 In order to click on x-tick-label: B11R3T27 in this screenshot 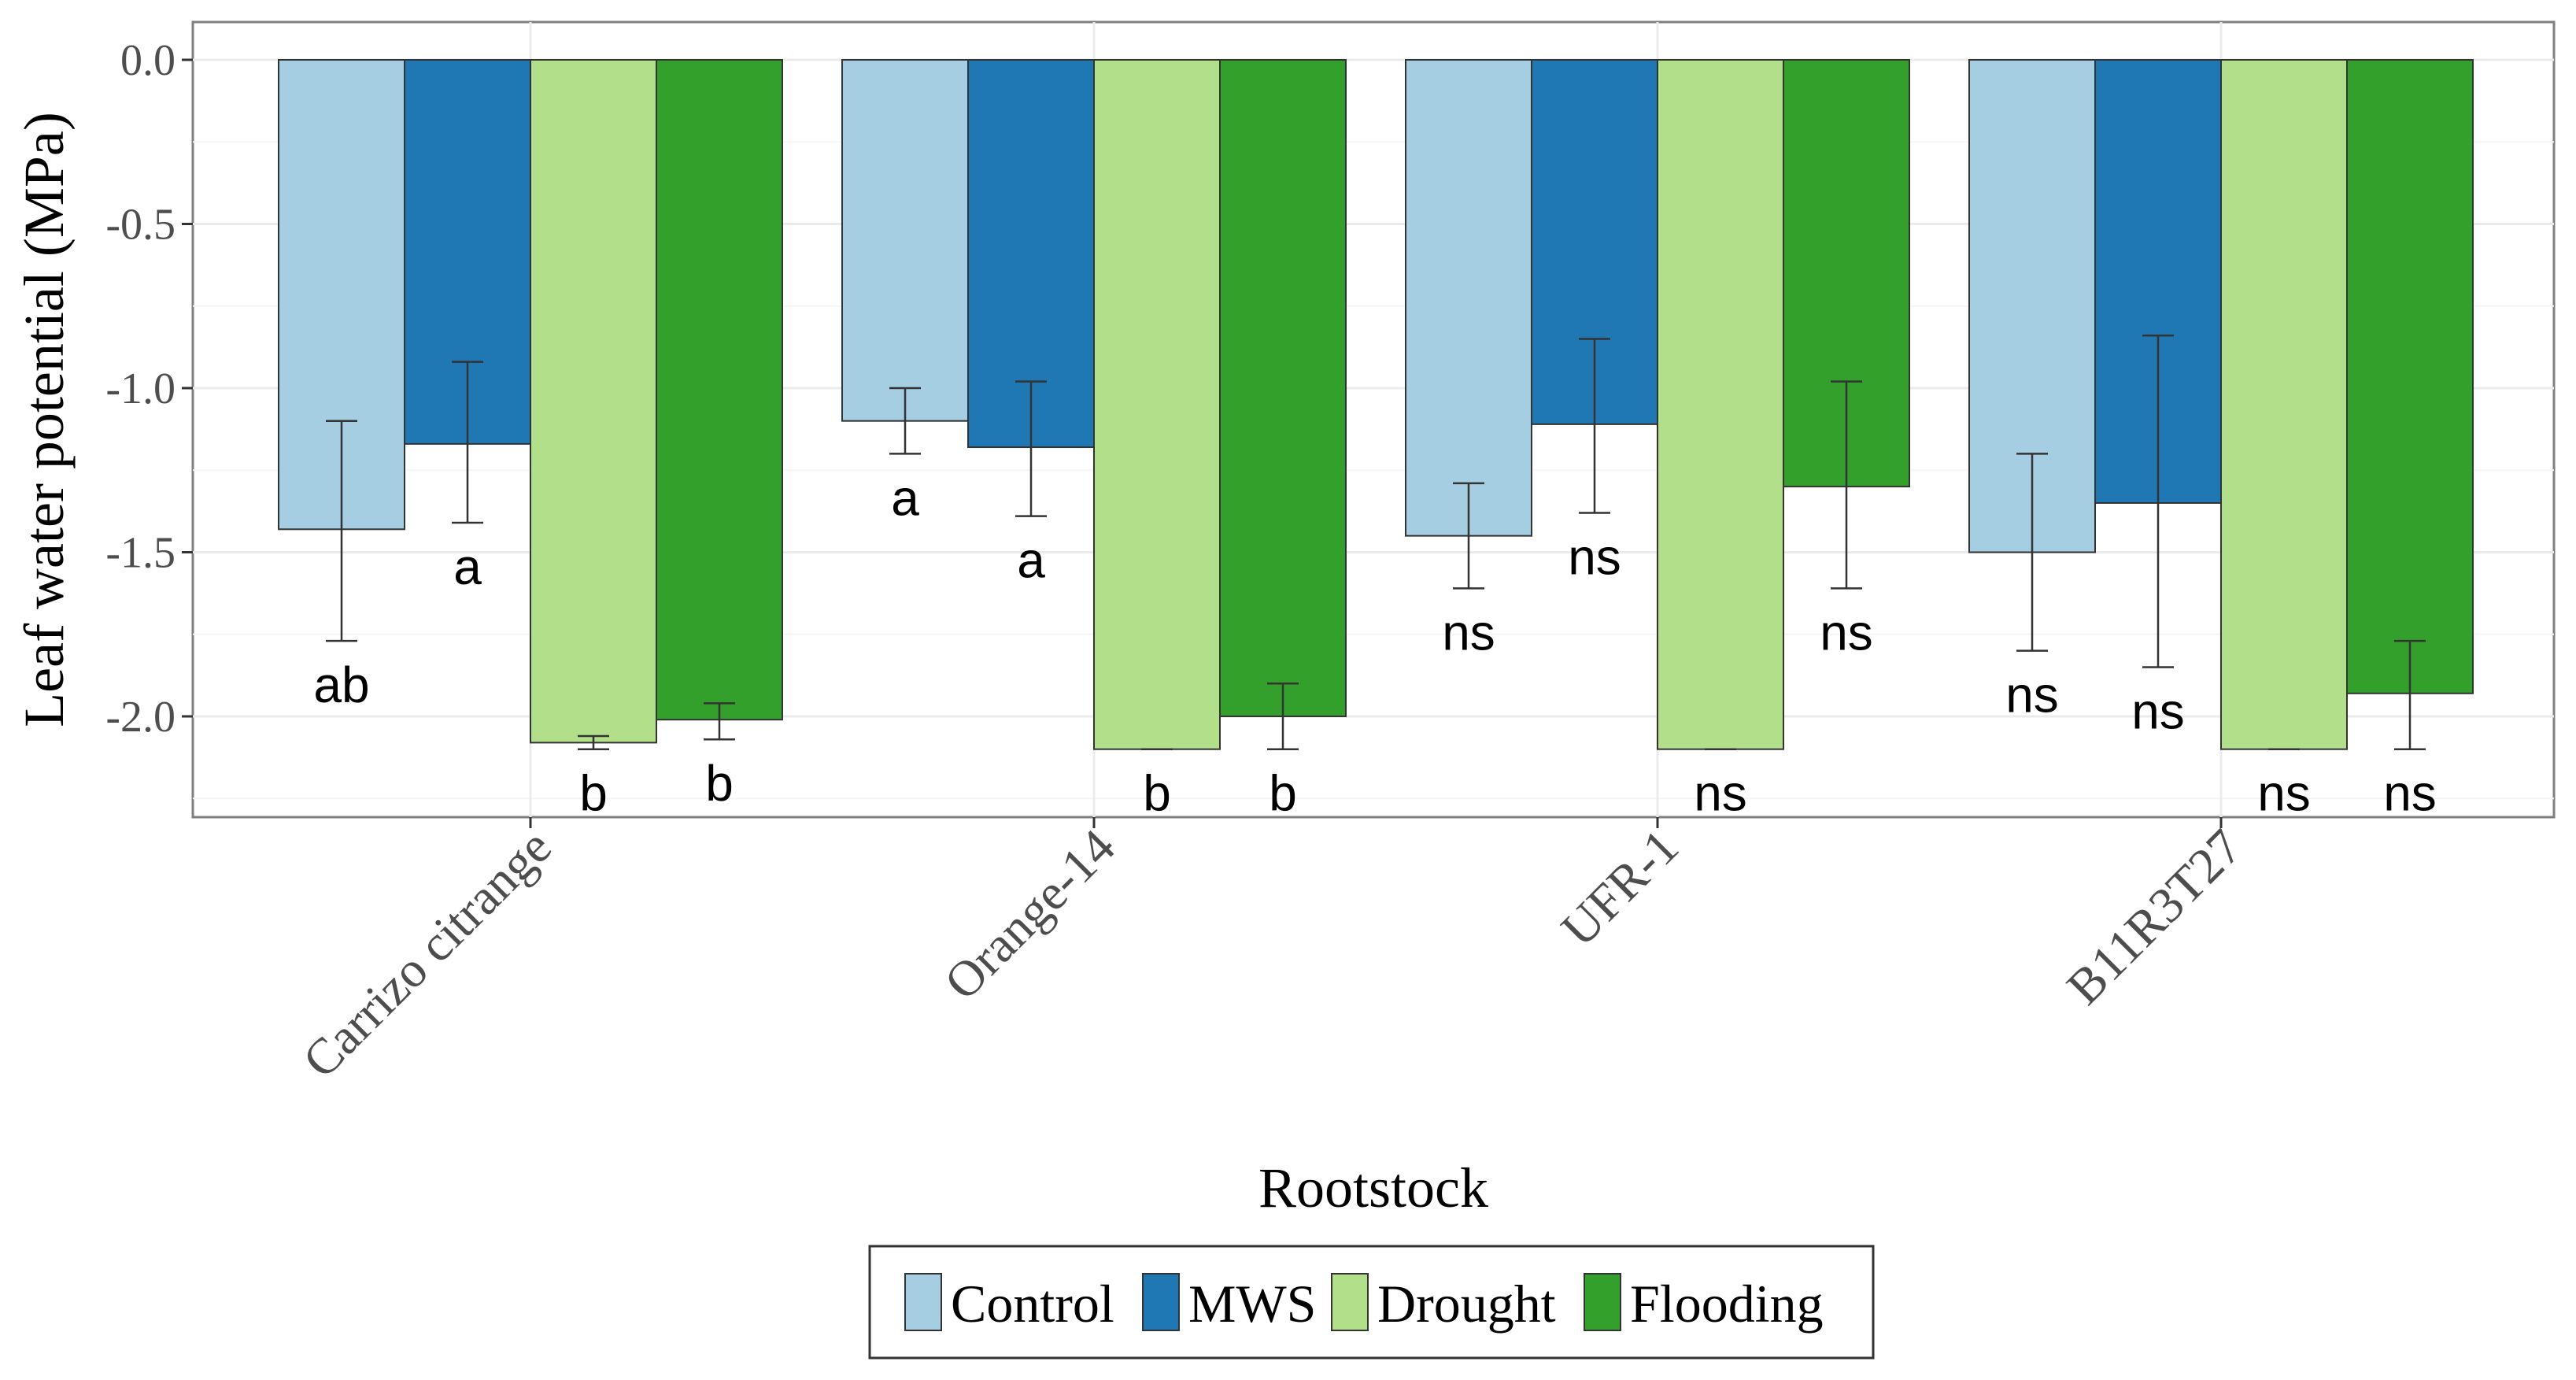, I will do `click(2154, 917)`.